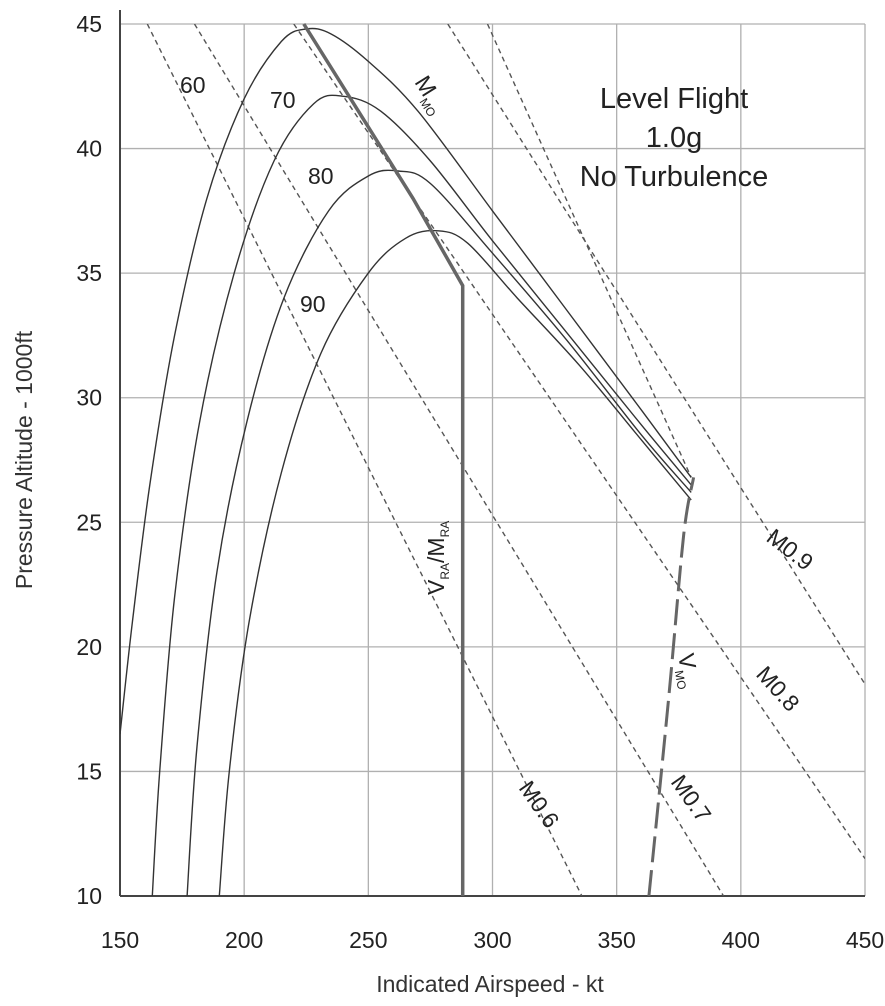 The height and width of the screenshot is (1006, 885). I want to click on label-mmo: MMO, so click(429, 95).